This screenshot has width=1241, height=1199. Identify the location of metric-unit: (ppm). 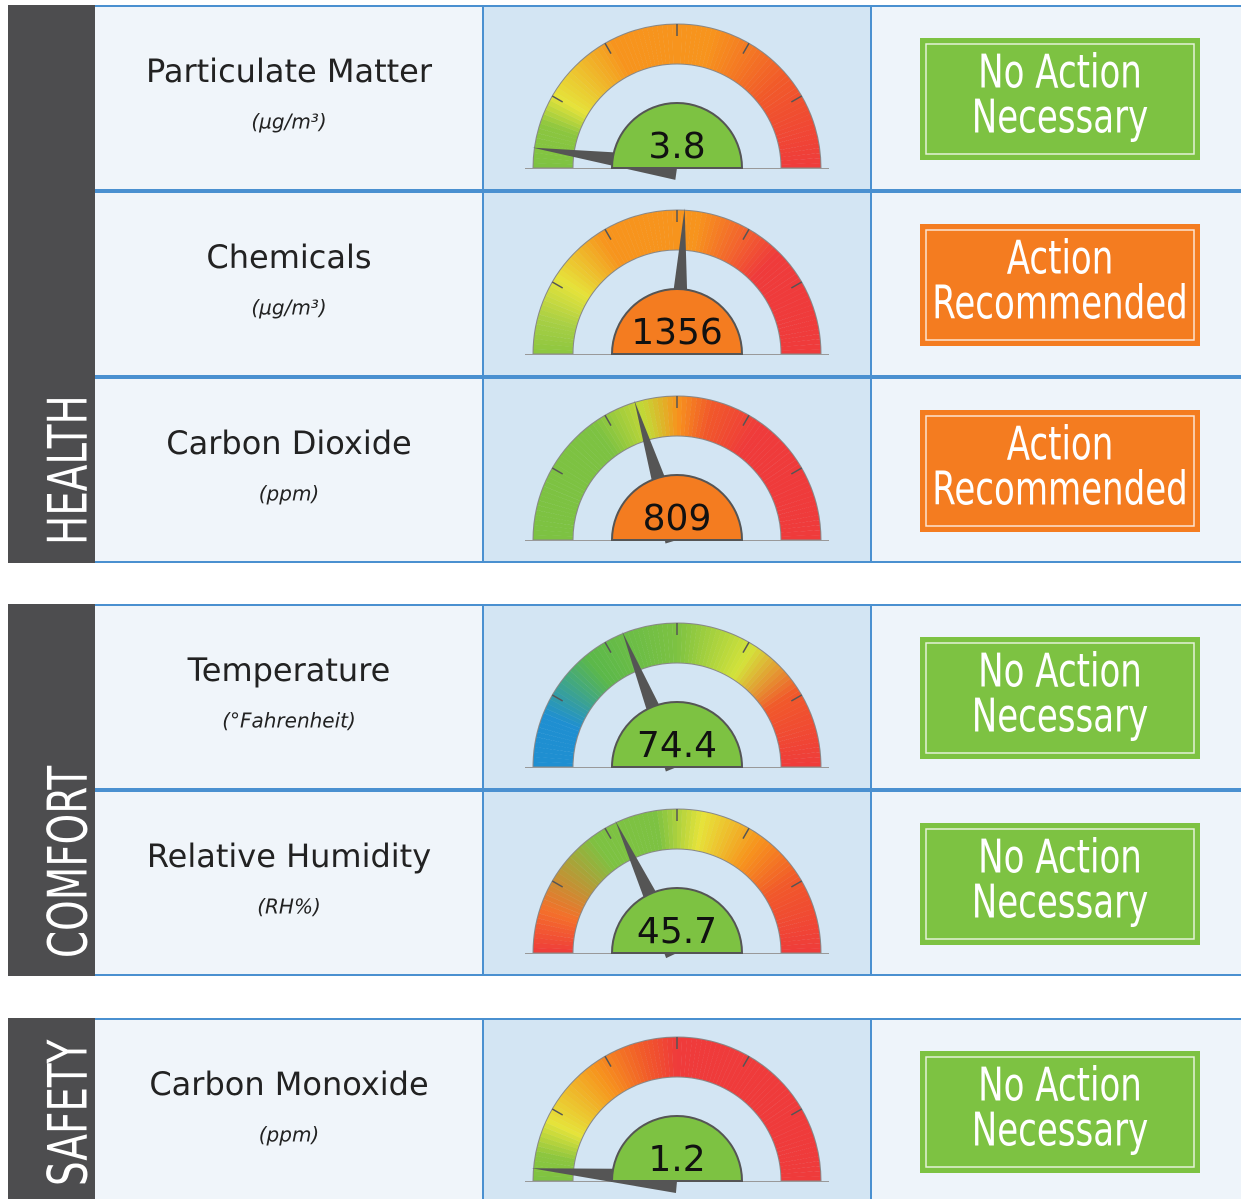
(289, 1135).